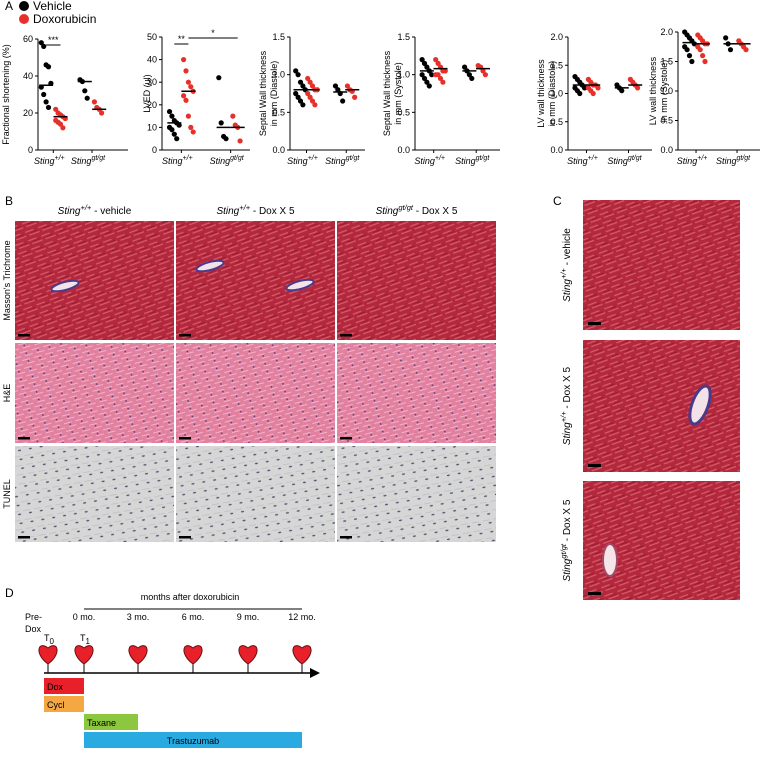  I want to click on row-label: Stinggt/gt - Dox X 5, so click(566, 540).